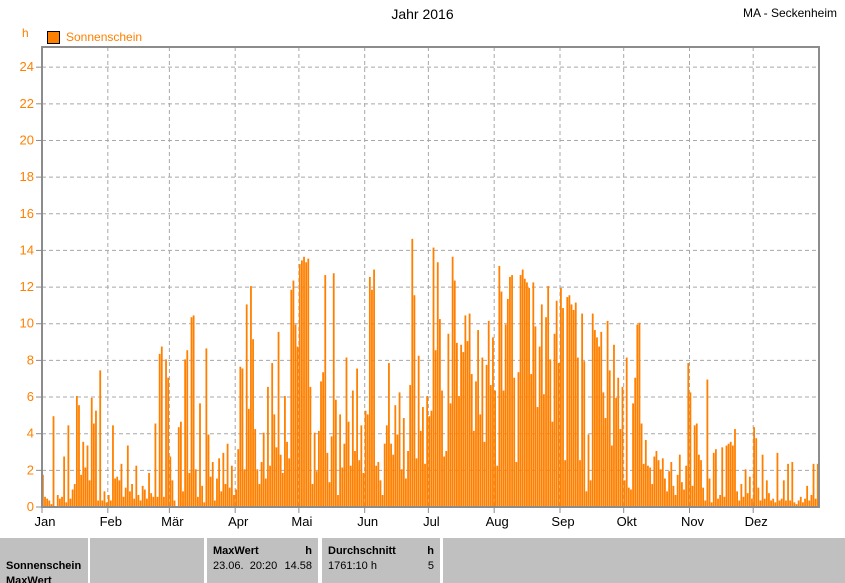 The height and width of the screenshot is (583, 845). I want to click on y-tick-label: 10, so click(27, 323).